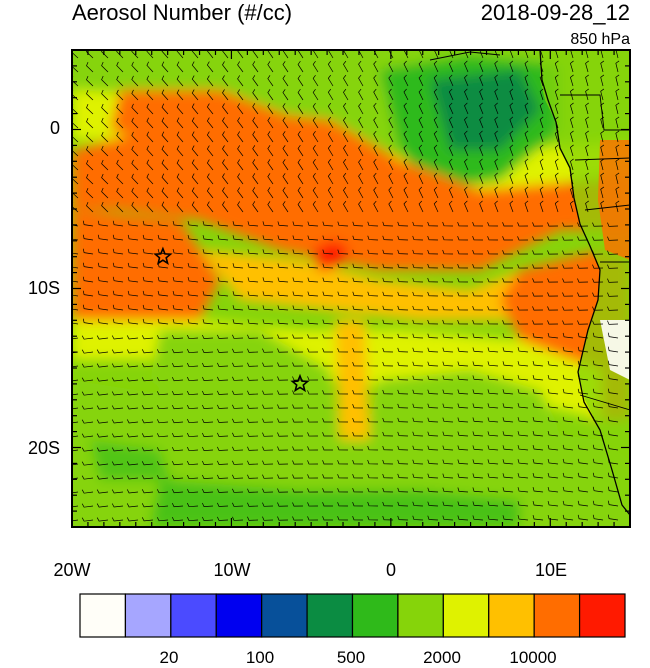 Image resolution: width=650 pixels, height=668 pixels. I want to click on colorbar-label-100: 100, so click(260, 657).